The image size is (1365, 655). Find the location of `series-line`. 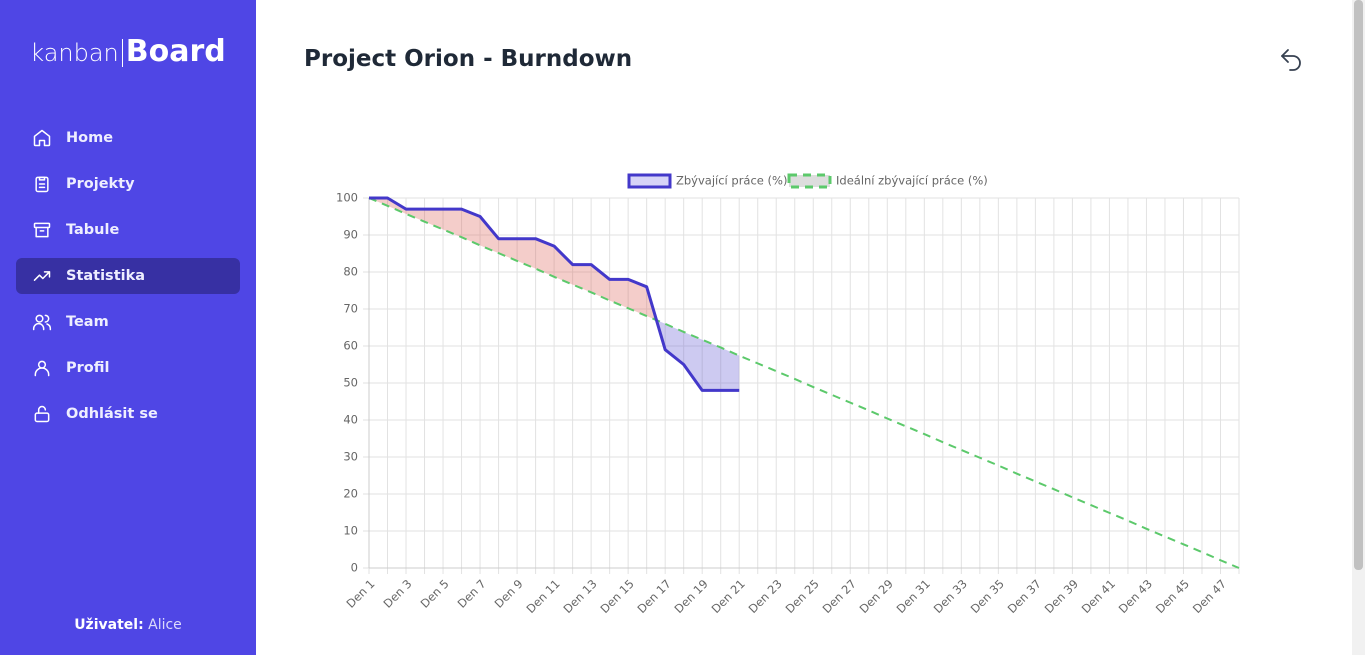

series-line is located at coordinates (554, 294).